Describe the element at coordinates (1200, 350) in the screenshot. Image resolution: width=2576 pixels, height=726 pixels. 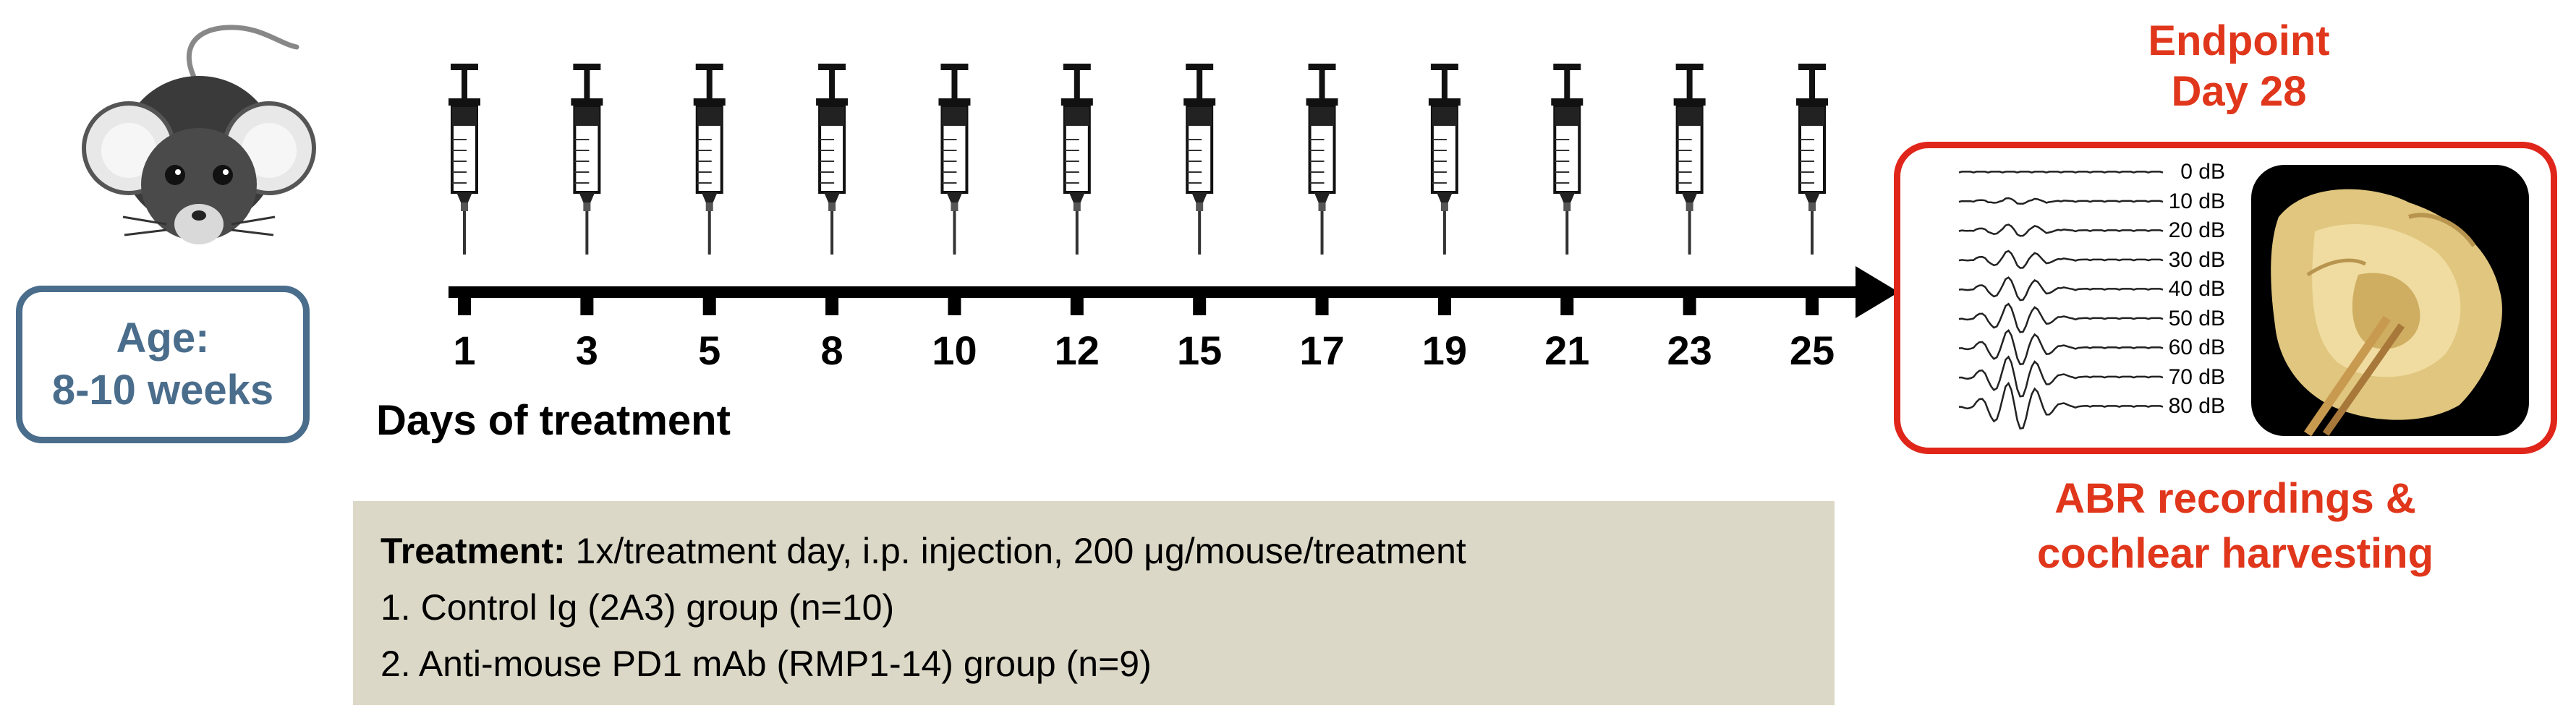
I see `day-number: 15` at that location.